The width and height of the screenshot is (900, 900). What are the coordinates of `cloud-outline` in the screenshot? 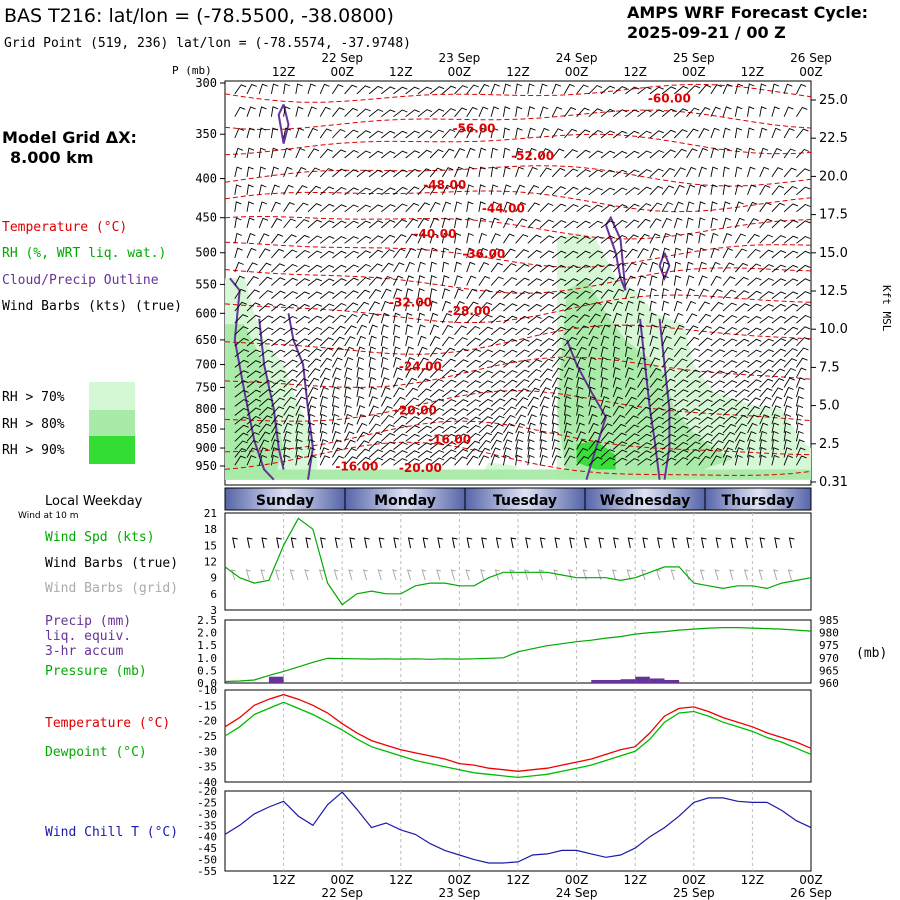 It's located at (271, 394).